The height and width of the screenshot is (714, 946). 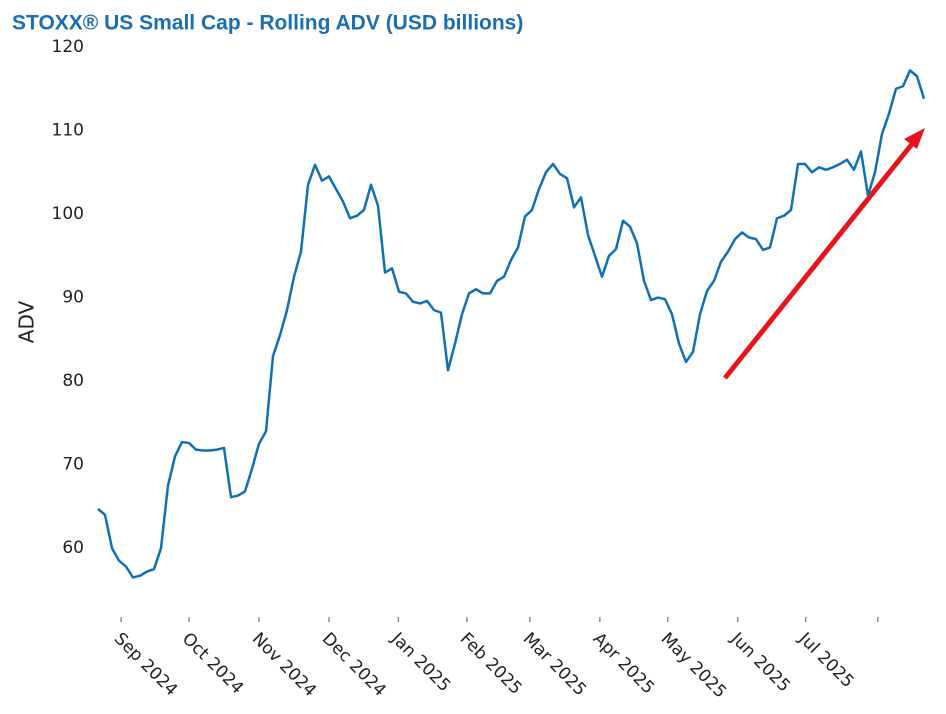 What do you see at coordinates (68, 214) in the screenshot?
I see `y-tick-label: 100` at bounding box center [68, 214].